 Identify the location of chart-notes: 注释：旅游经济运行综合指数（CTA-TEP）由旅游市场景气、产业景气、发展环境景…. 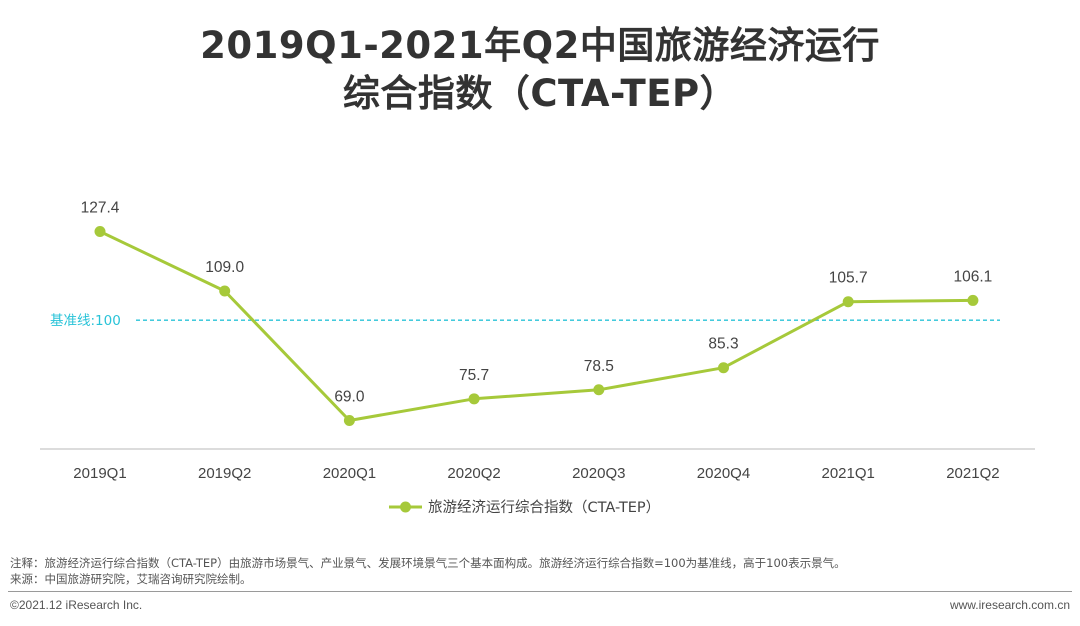
(428, 571).